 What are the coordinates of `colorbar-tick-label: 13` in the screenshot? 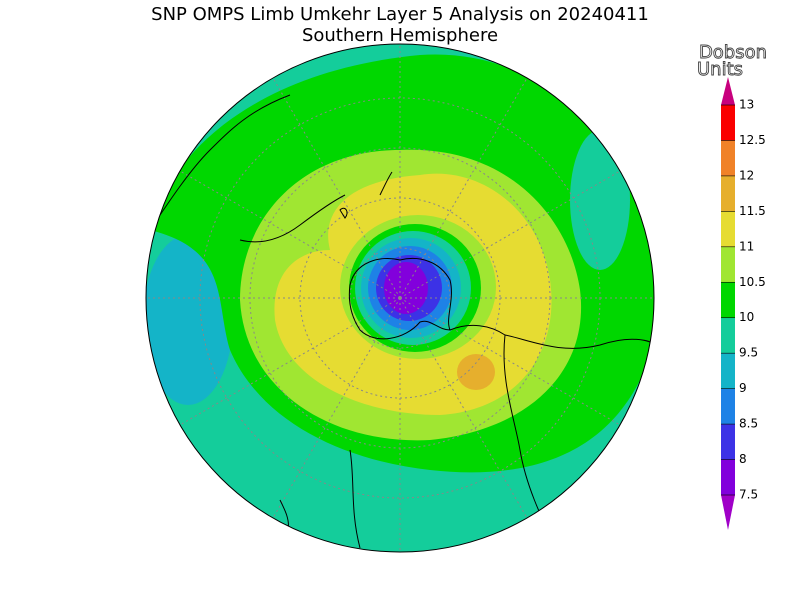 It's located at (746, 105).